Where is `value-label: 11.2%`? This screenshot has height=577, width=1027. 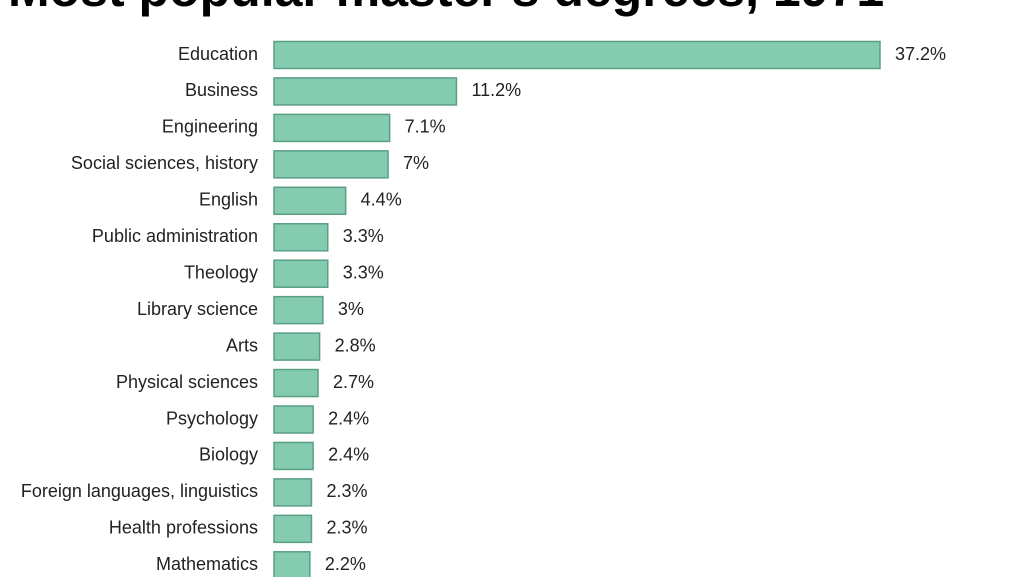 value-label: 11.2% is located at coordinates (496, 90).